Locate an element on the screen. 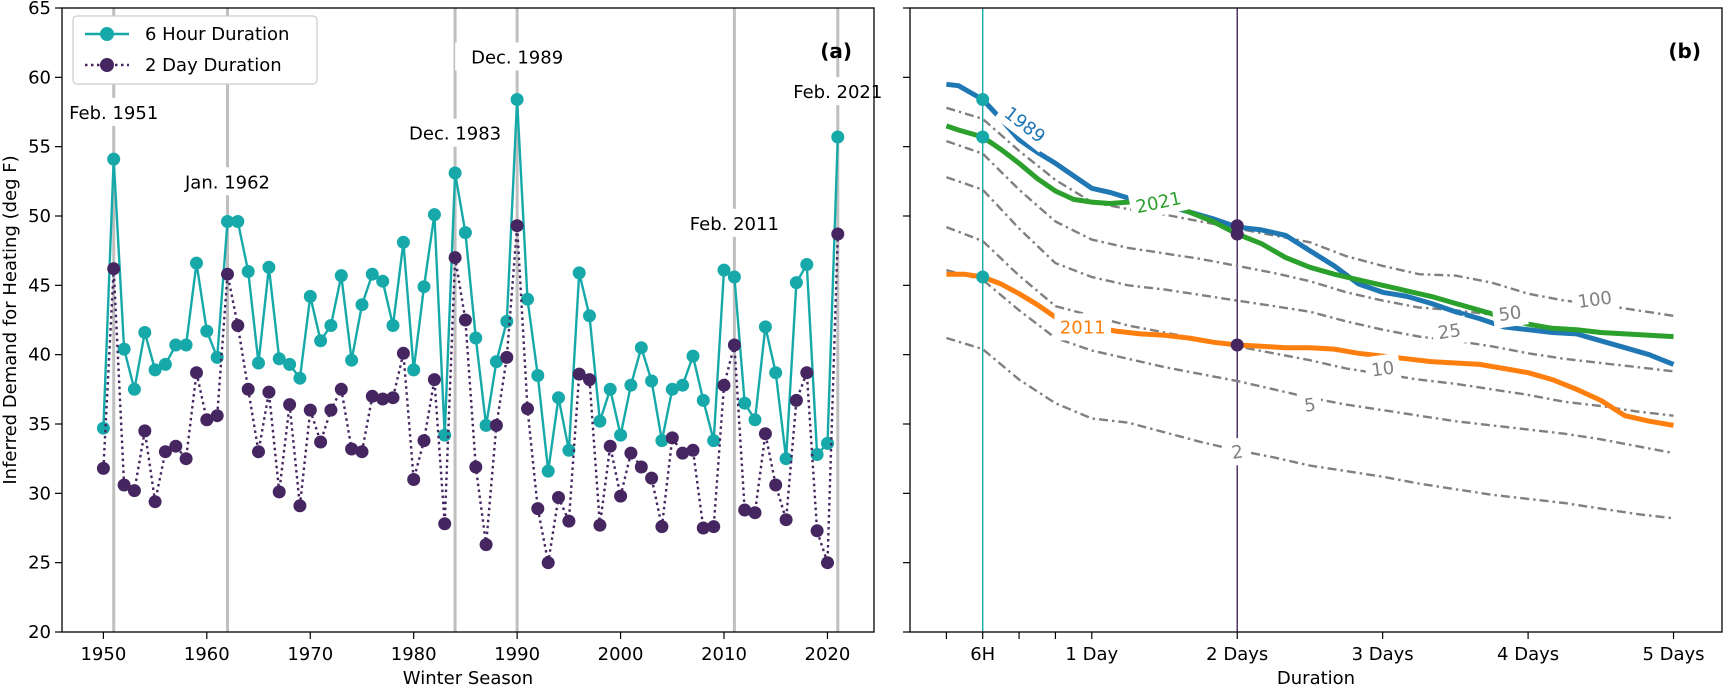 This screenshot has height=690, width=1725. point-2-day-duration-2017 is located at coordinates (796, 400).